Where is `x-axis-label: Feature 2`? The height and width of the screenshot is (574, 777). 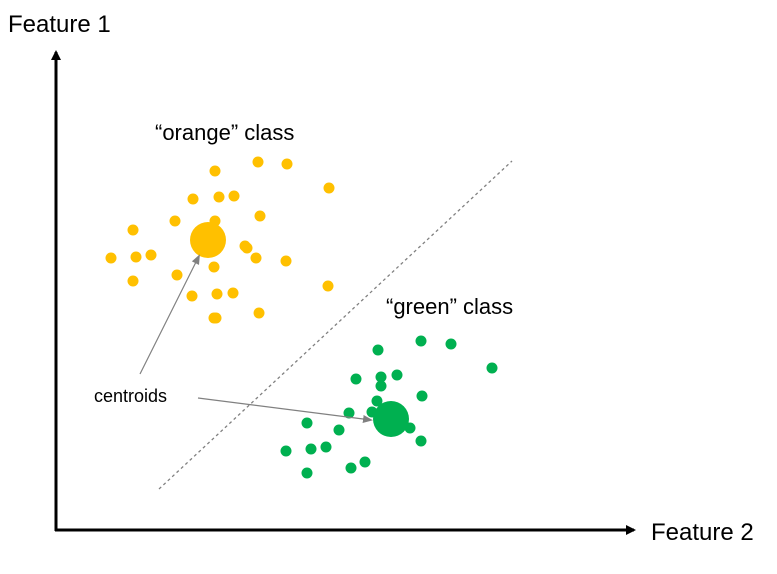
x-axis-label: Feature 2 is located at coordinates (702, 532).